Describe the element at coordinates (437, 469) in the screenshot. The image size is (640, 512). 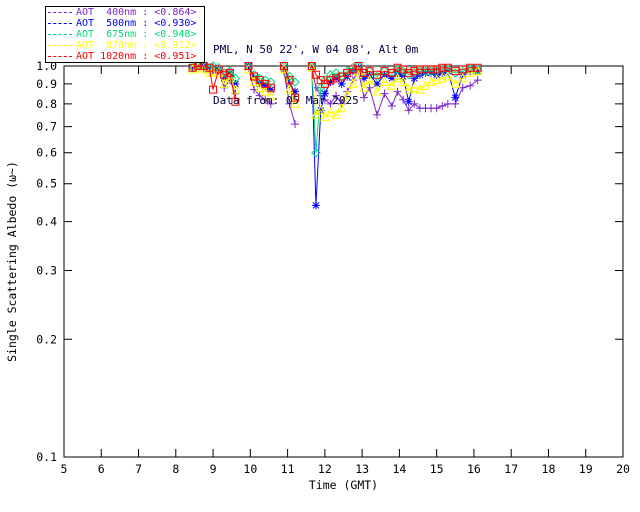
I see `x-tick-label: 15` at that location.